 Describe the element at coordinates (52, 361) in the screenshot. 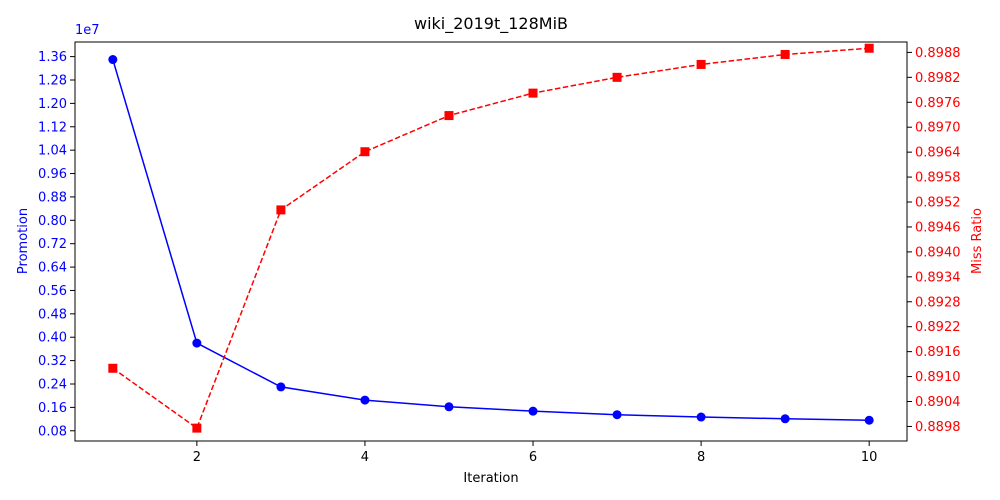

I see `left-tick-label: 0.32` at that location.